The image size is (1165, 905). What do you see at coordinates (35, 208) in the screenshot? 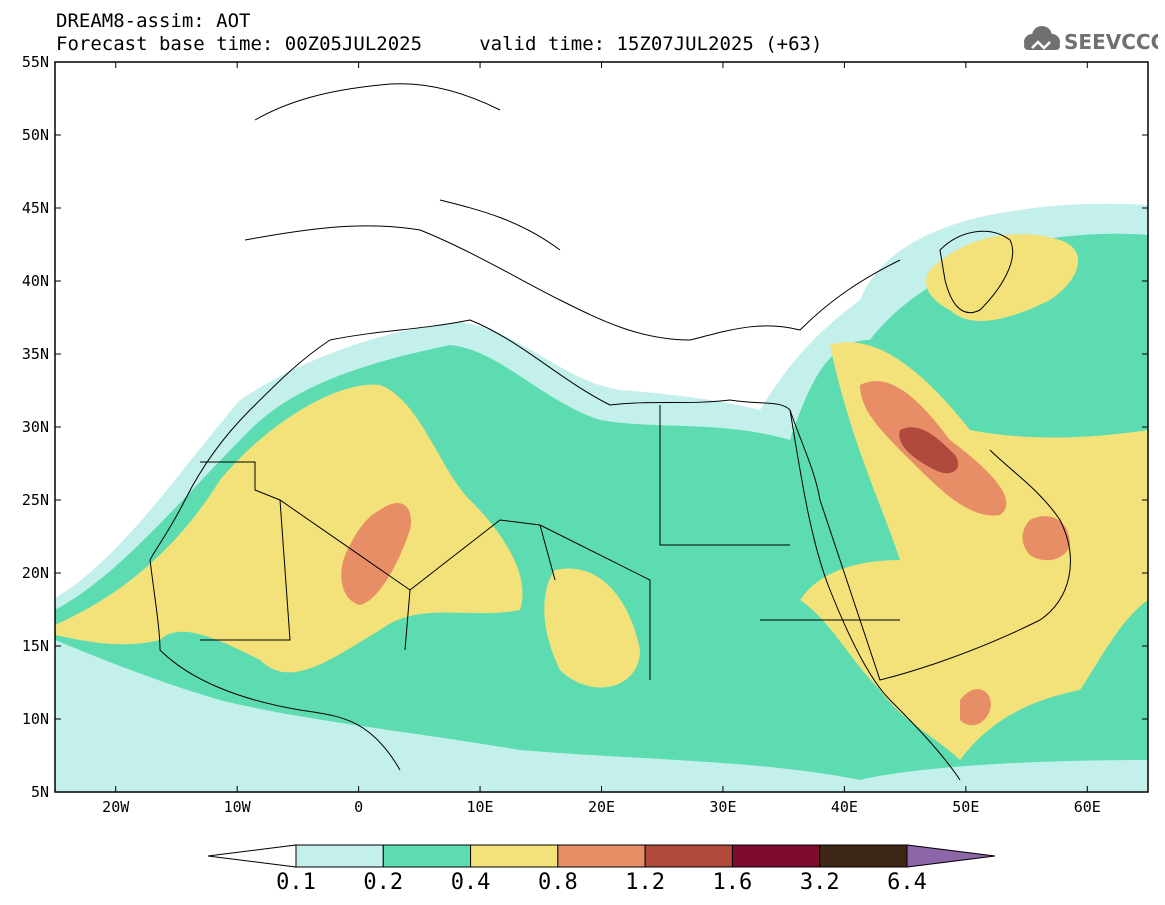
I see `y-tick-label: 45N` at bounding box center [35, 208].